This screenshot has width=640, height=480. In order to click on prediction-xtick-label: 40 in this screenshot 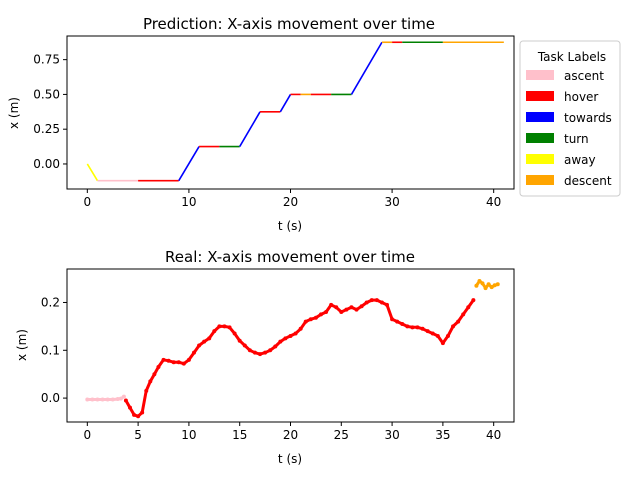, I will do `click(493, 202)`.